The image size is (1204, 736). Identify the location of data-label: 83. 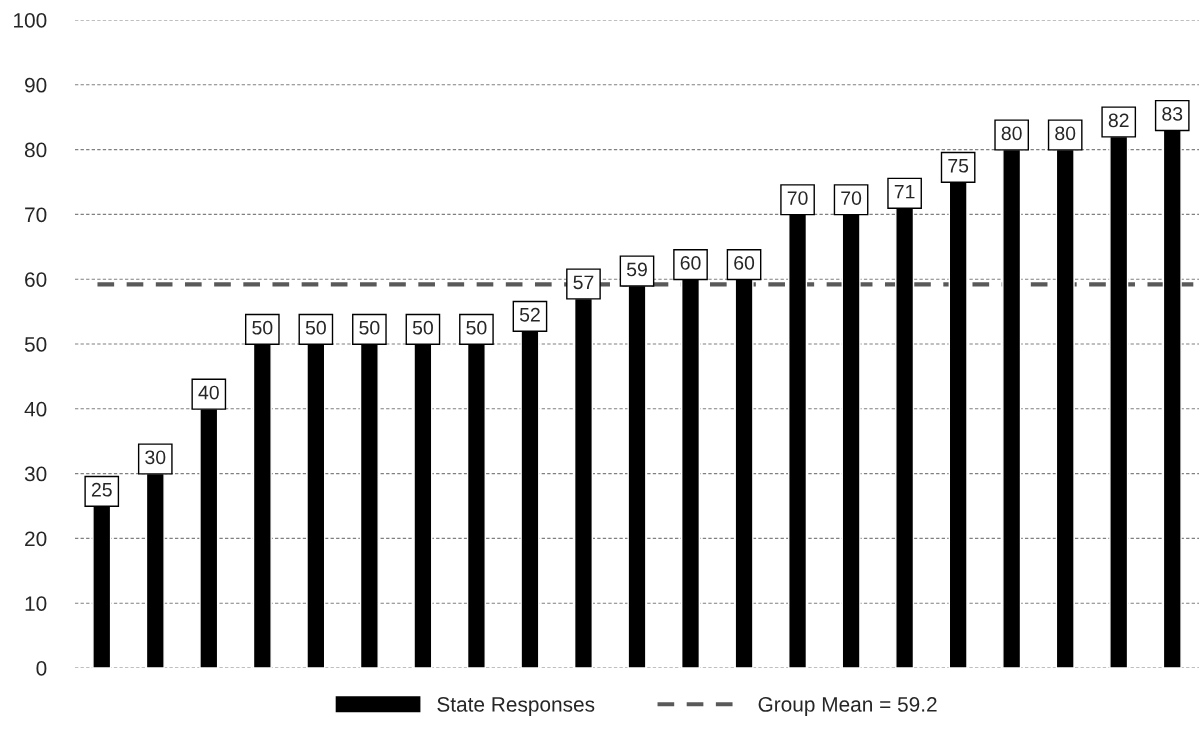
(1172, 113).